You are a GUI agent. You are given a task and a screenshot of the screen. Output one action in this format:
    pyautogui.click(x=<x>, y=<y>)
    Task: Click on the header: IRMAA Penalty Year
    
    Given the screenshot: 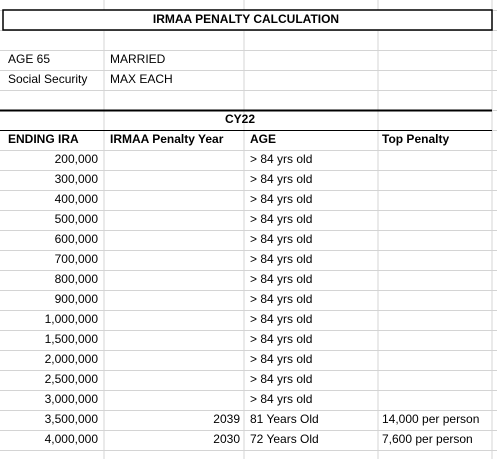 What is the action you would take?
    pyautogui.click(x=167, y=139)
    